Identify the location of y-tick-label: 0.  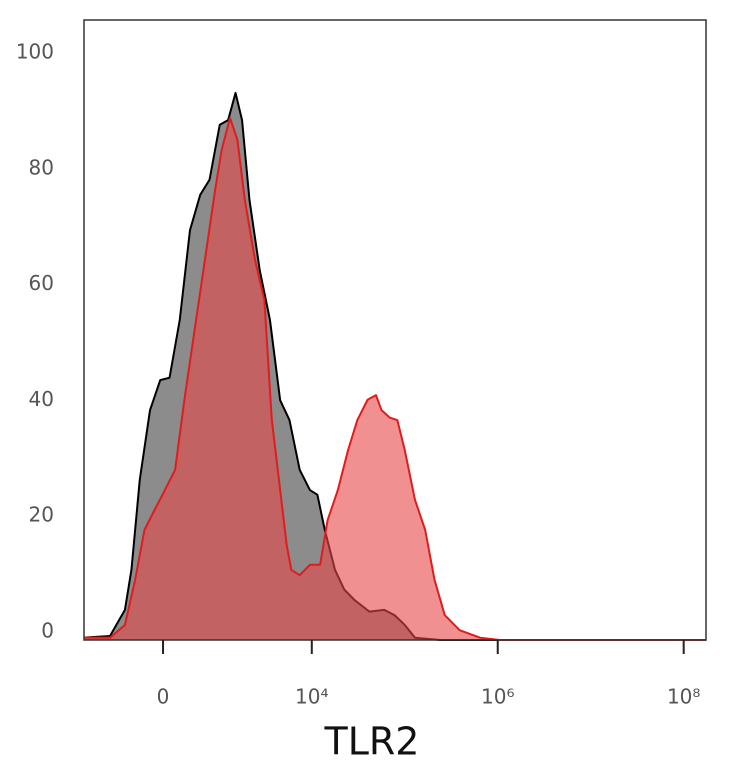
(47, 630).